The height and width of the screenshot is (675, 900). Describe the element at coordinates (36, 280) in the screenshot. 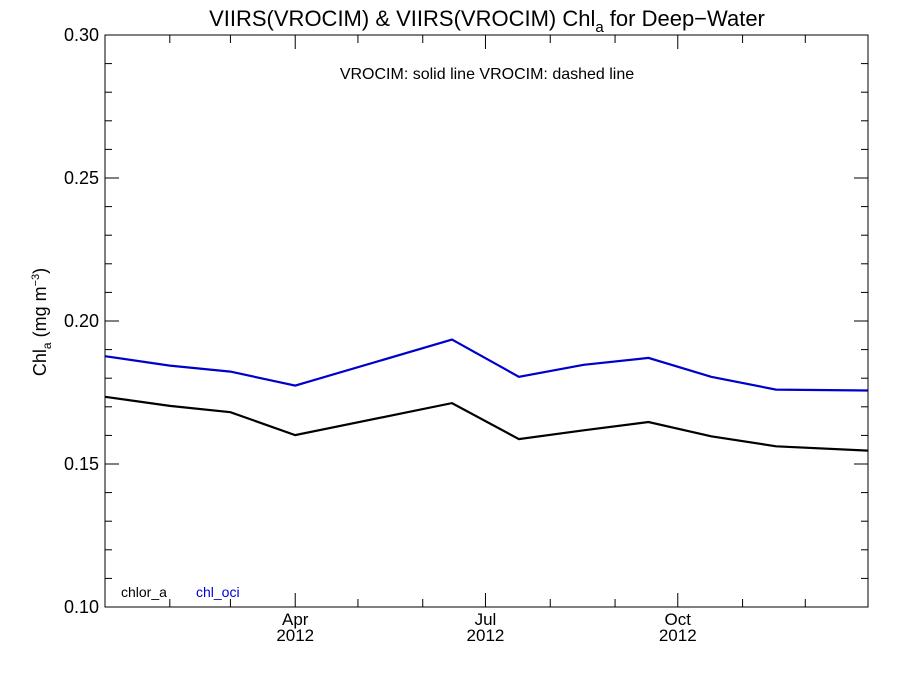

I see `y-axis-label-superscript: −3` at that location.